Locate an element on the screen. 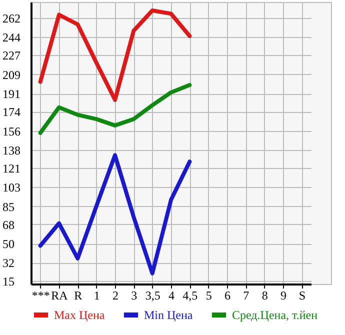 This screenshot has height=335, width=345. x-tick-label: 4 is located at coordinates (171, 295).